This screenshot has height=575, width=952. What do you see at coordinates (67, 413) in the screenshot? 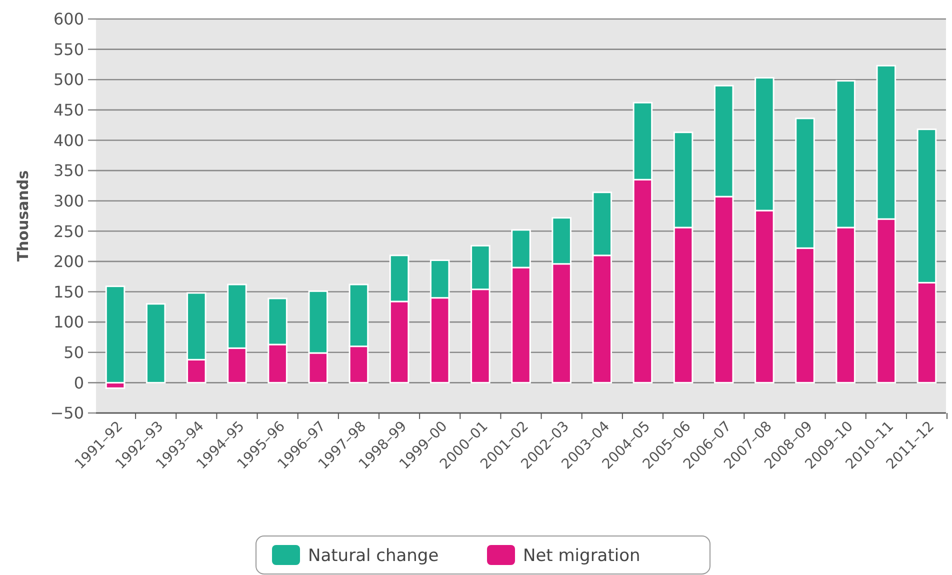
I see `y-tick-label: −50` at bounding box center [67, 413].